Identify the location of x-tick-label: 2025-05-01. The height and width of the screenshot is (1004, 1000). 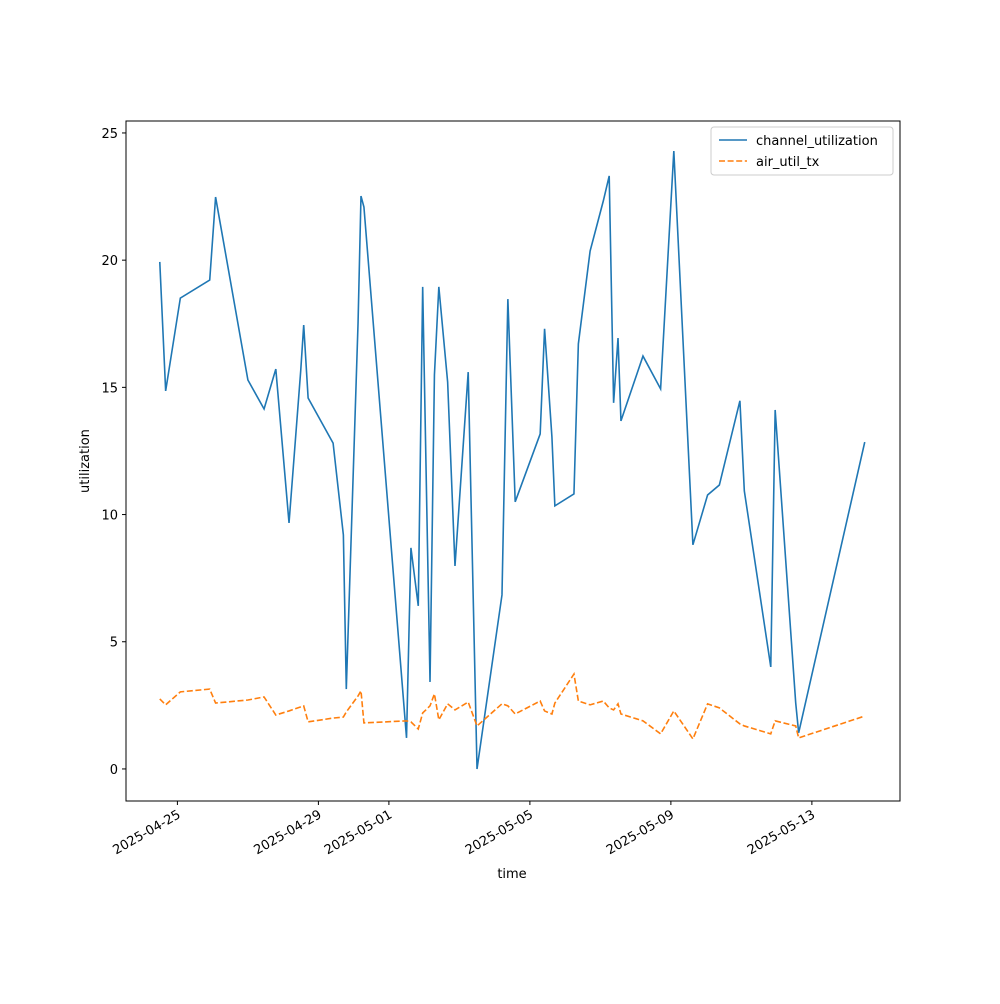
(358, 832).